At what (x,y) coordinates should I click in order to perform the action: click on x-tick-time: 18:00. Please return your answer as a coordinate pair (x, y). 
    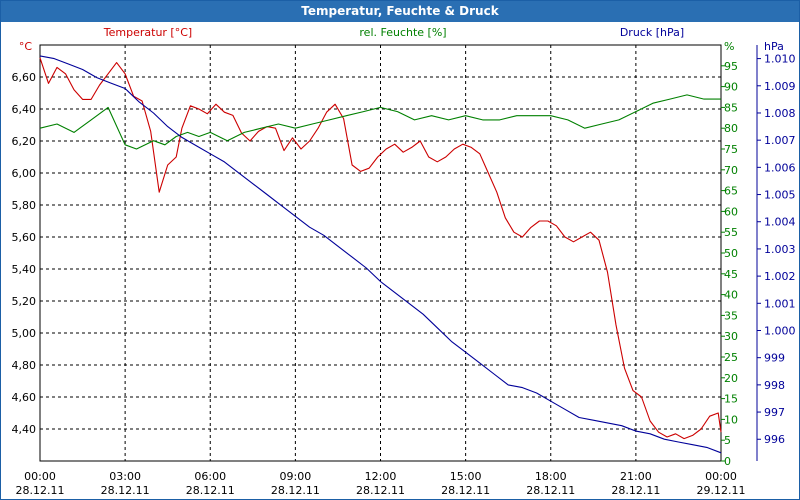
    Looking at the image, I should click on (551, 476).